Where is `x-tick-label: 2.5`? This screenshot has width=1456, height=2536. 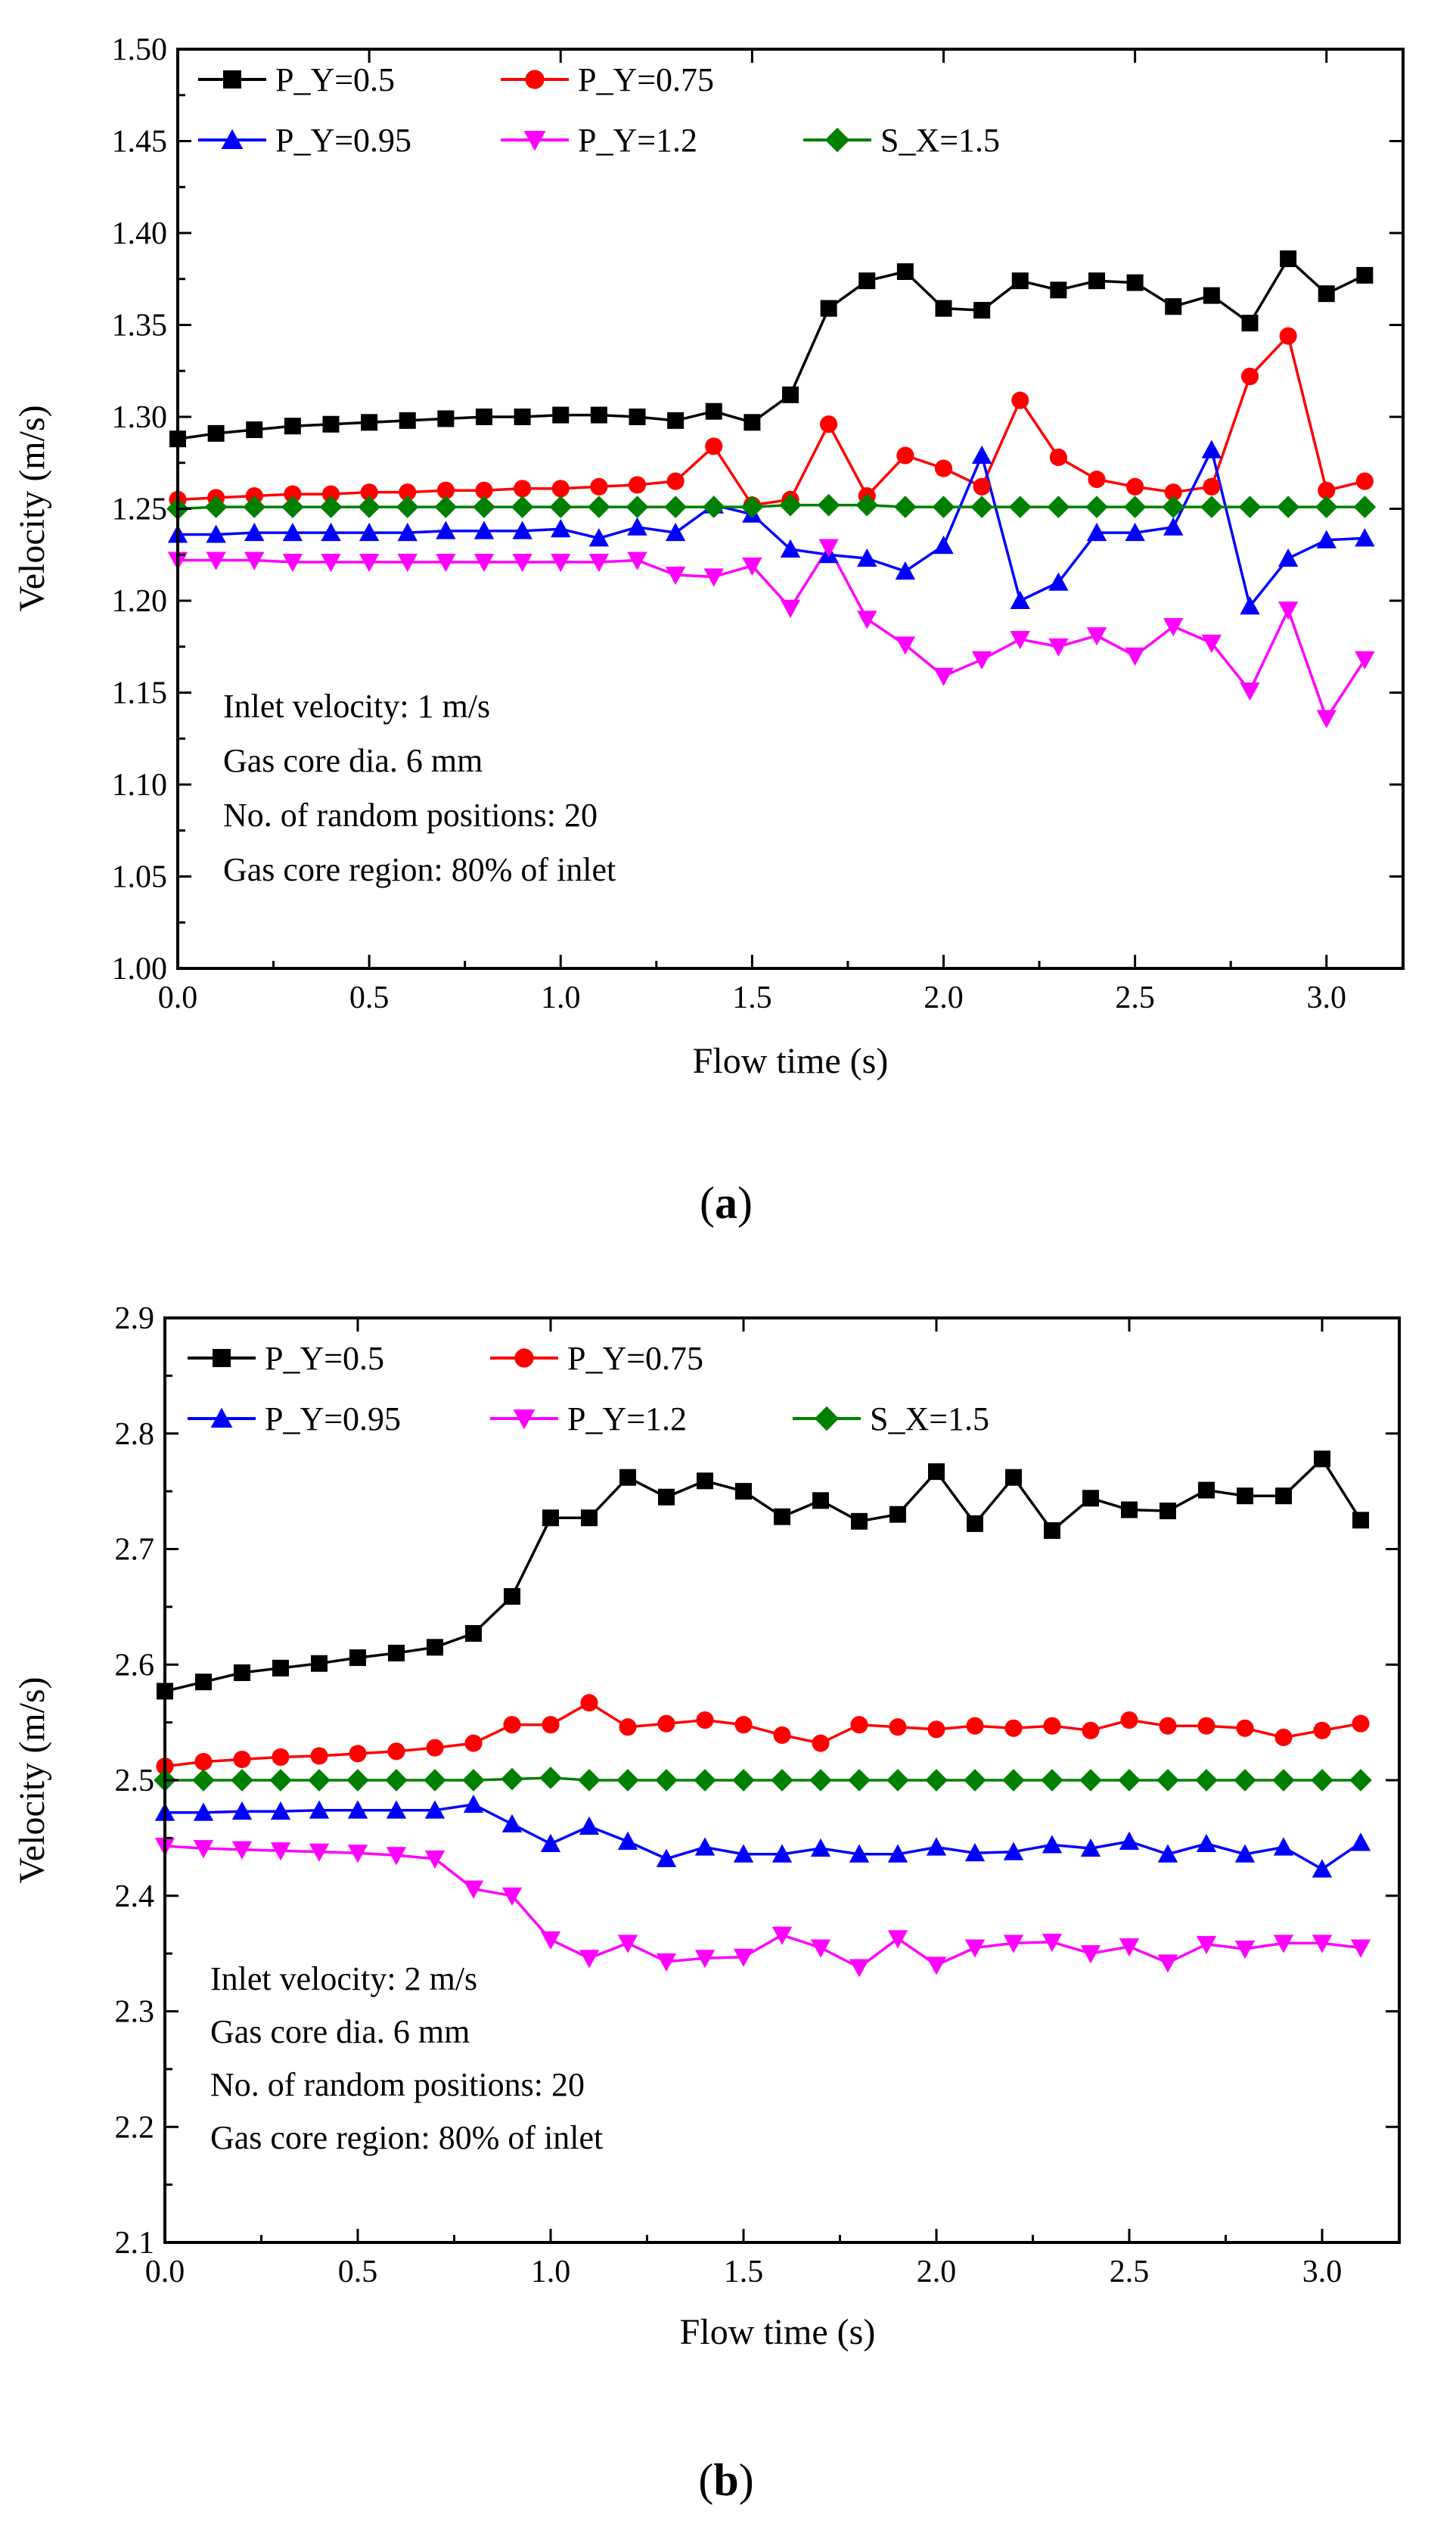 x-tick-label: 2.5 is located at coordinates (1135, 998).